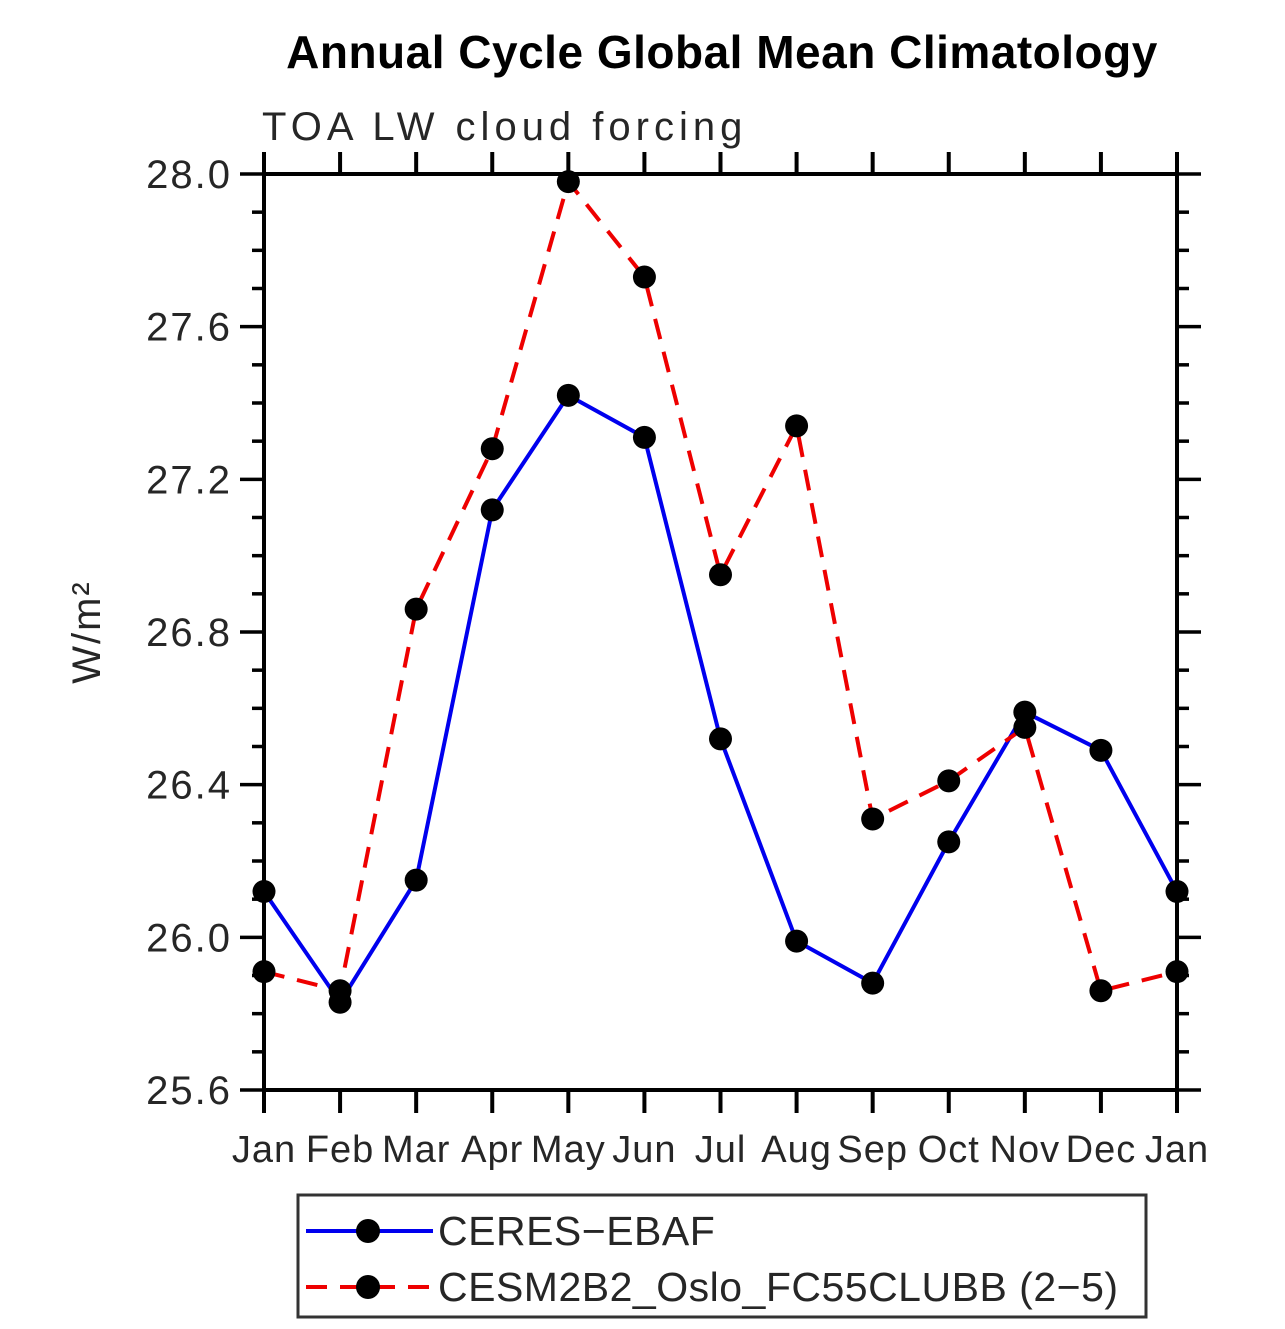  What do you see at coordinates (492, 1150) in the screenshot?
I see `x-tick-label: Apr` at bounding box center [492, 1150].